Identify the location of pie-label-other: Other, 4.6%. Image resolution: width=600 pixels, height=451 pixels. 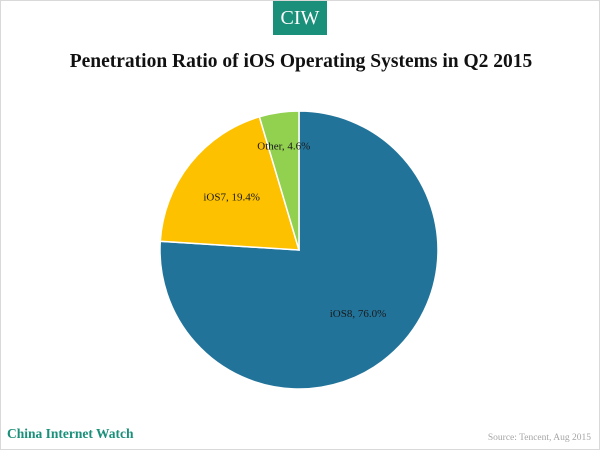
(283, 147).